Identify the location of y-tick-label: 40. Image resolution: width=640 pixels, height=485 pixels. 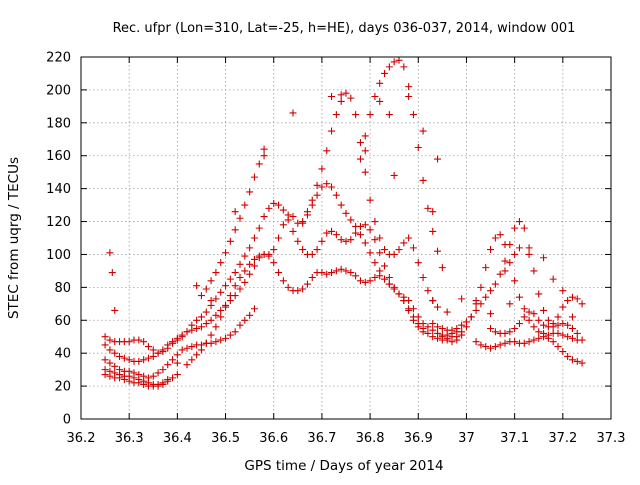
(62, 354).